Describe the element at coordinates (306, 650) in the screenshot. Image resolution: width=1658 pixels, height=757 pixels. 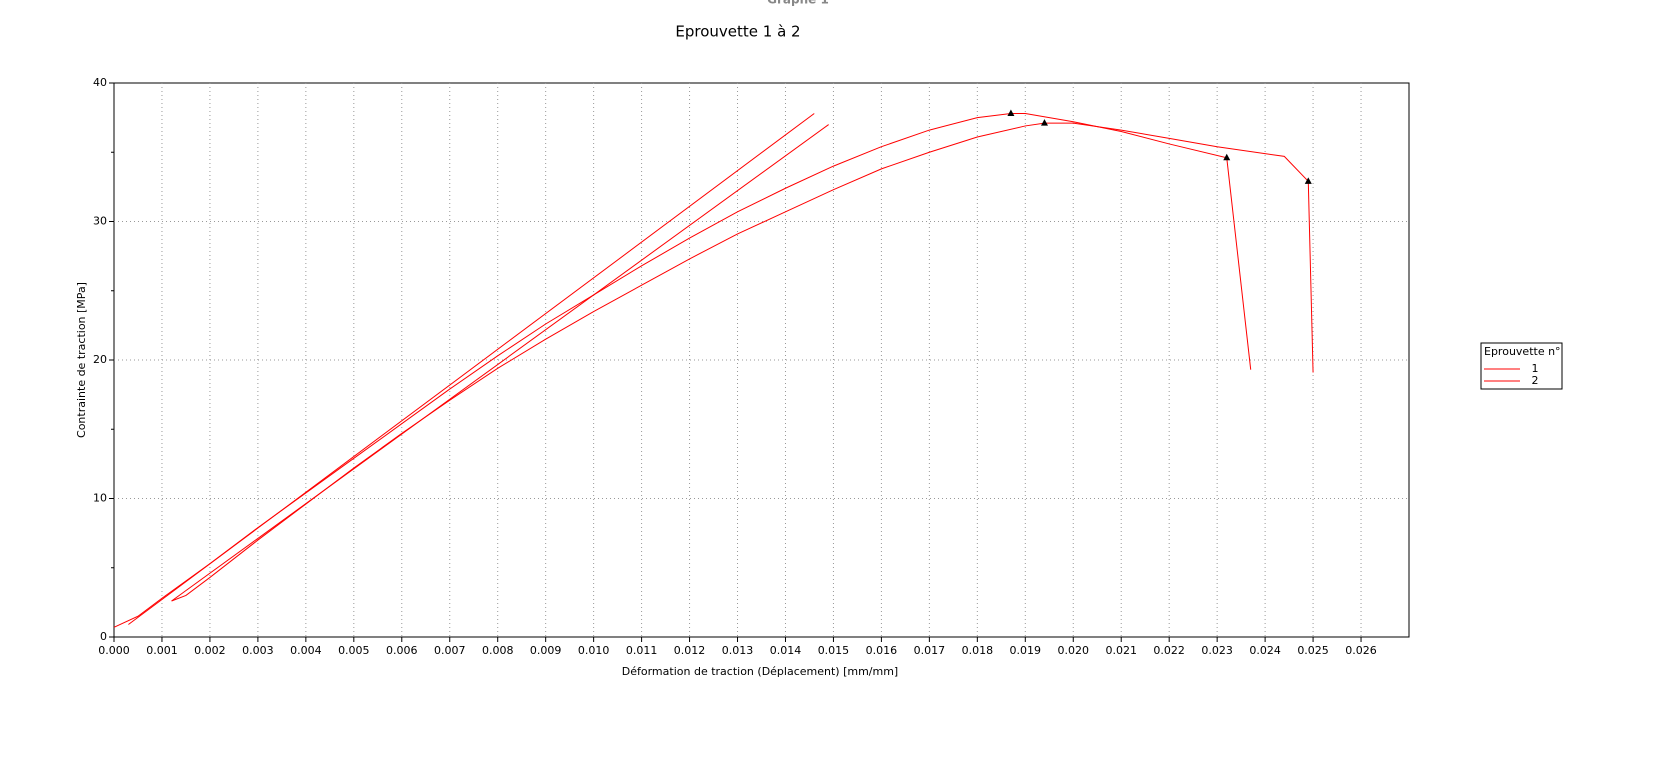
I see `x-tick-label: 0.004` at that location.